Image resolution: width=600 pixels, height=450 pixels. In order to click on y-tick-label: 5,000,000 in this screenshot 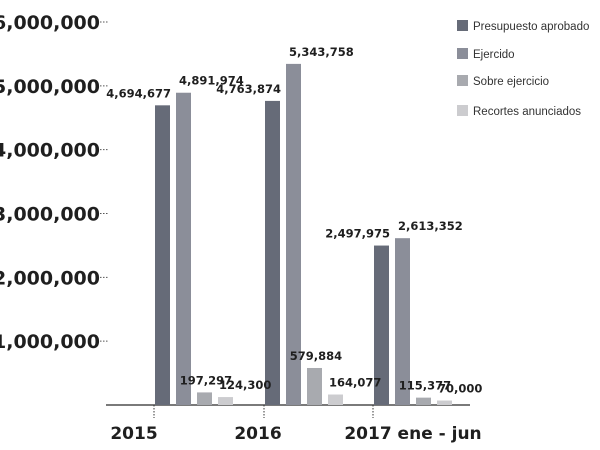, I will do `click(50, 87)`.